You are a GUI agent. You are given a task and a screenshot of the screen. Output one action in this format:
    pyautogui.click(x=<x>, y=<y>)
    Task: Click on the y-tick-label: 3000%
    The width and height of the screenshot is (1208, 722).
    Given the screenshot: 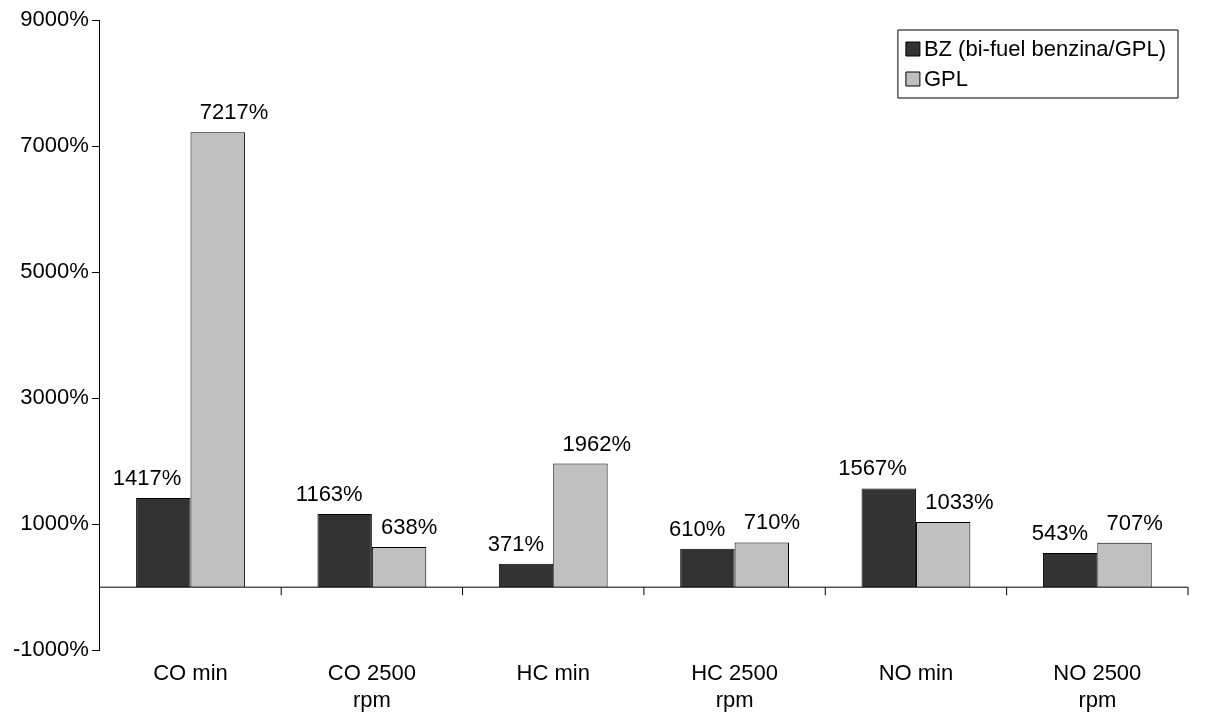 What is the action you would take?
    pyautogui.click(x=54, y=397)
    